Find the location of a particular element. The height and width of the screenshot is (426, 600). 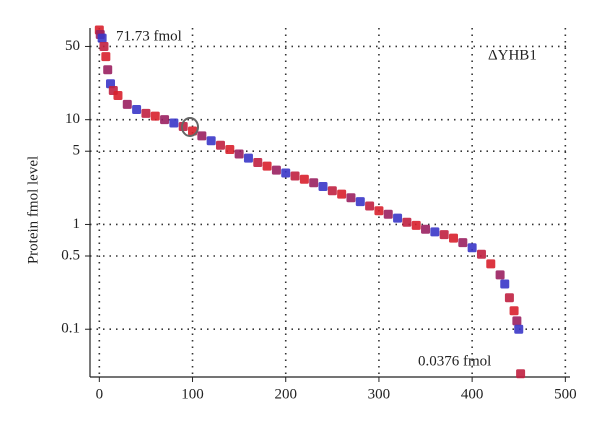

y-tick-label: 1 is located at coordinates (77, 224).